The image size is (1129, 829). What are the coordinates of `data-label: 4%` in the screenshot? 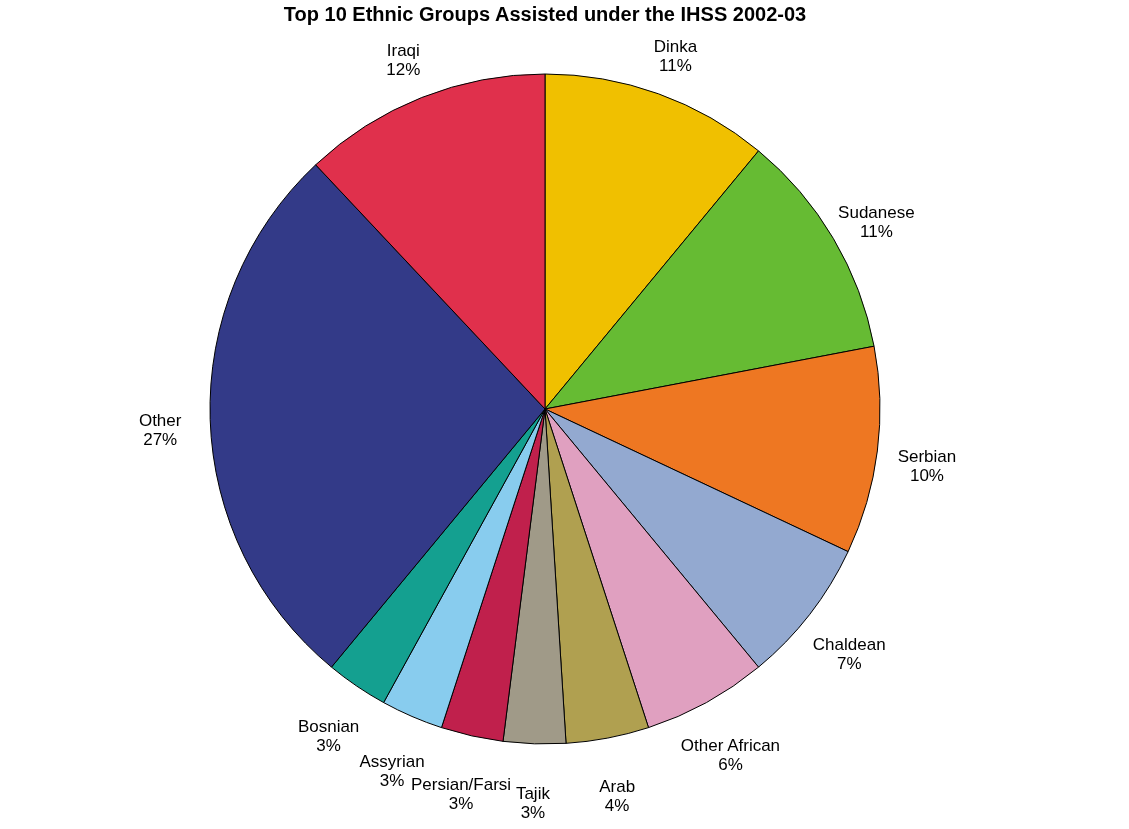 It's located at (617, 806).